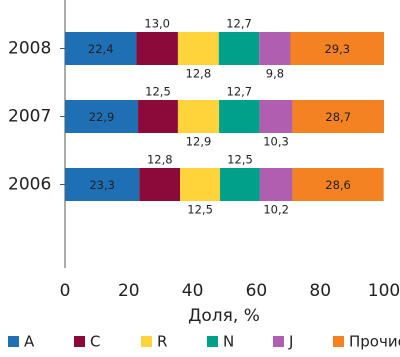 This screenshot has height=357, width=400. I want to click on value-label: 9,8, so click(275, 74).